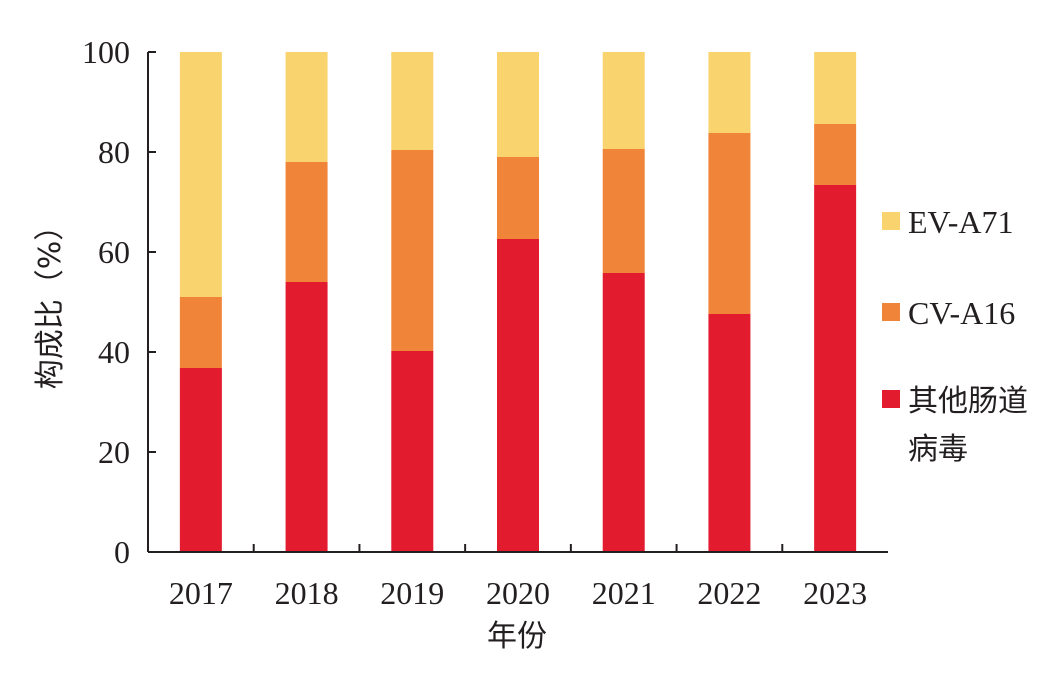 This screenshot has width=1063, height=673. Describe the element at coordinates (412, 593) in the screenshot. I see `x-tick-label: 2019` at that location.